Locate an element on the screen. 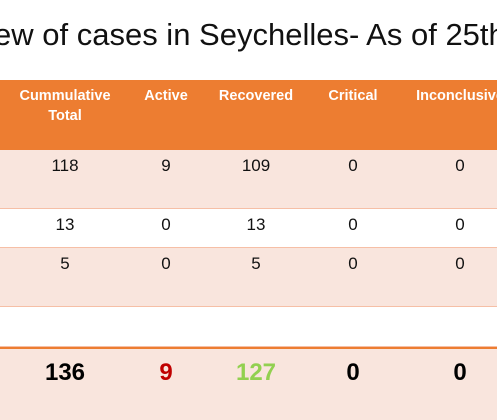  total-recovered: 127 is located at coordinates (256, 372).